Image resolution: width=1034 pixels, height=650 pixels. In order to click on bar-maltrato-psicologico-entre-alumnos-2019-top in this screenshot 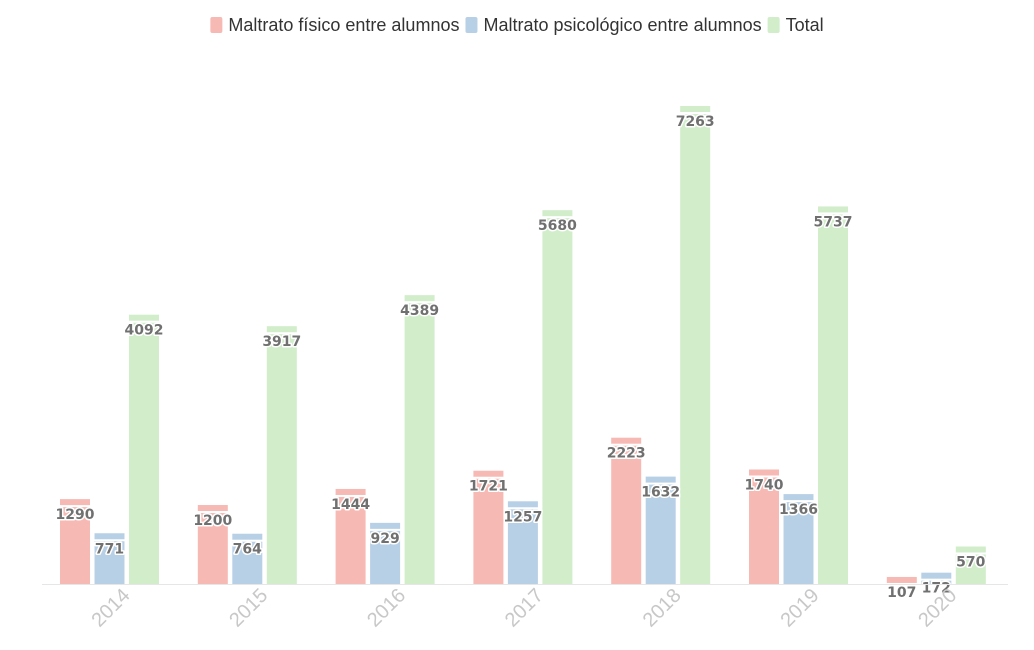, I will do `click(798, 497)`.